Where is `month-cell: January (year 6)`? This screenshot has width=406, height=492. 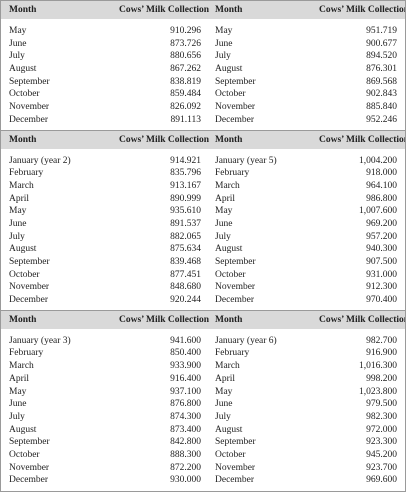 month-cell: January (year 6) is located at coordinates (246, 340).